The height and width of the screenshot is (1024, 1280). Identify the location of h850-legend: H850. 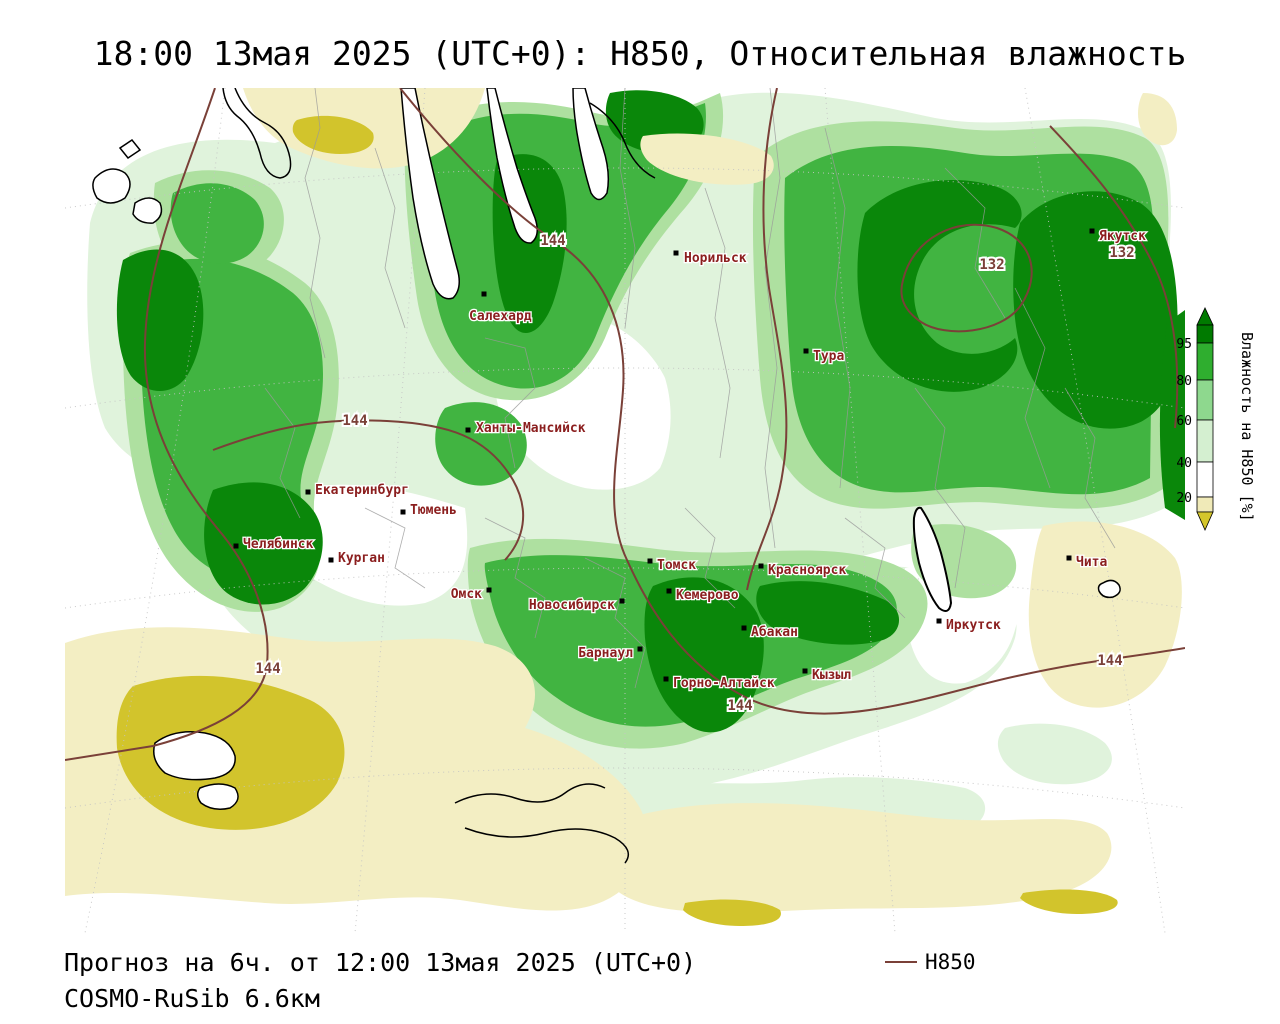
(930, 962).